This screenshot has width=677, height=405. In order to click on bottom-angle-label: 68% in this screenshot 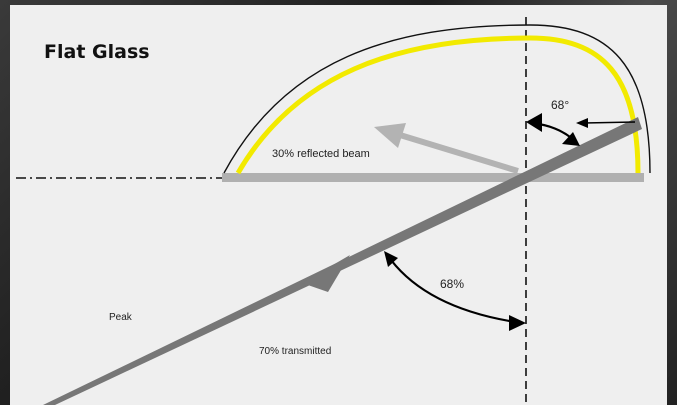, I will do `click(452, 284)`.